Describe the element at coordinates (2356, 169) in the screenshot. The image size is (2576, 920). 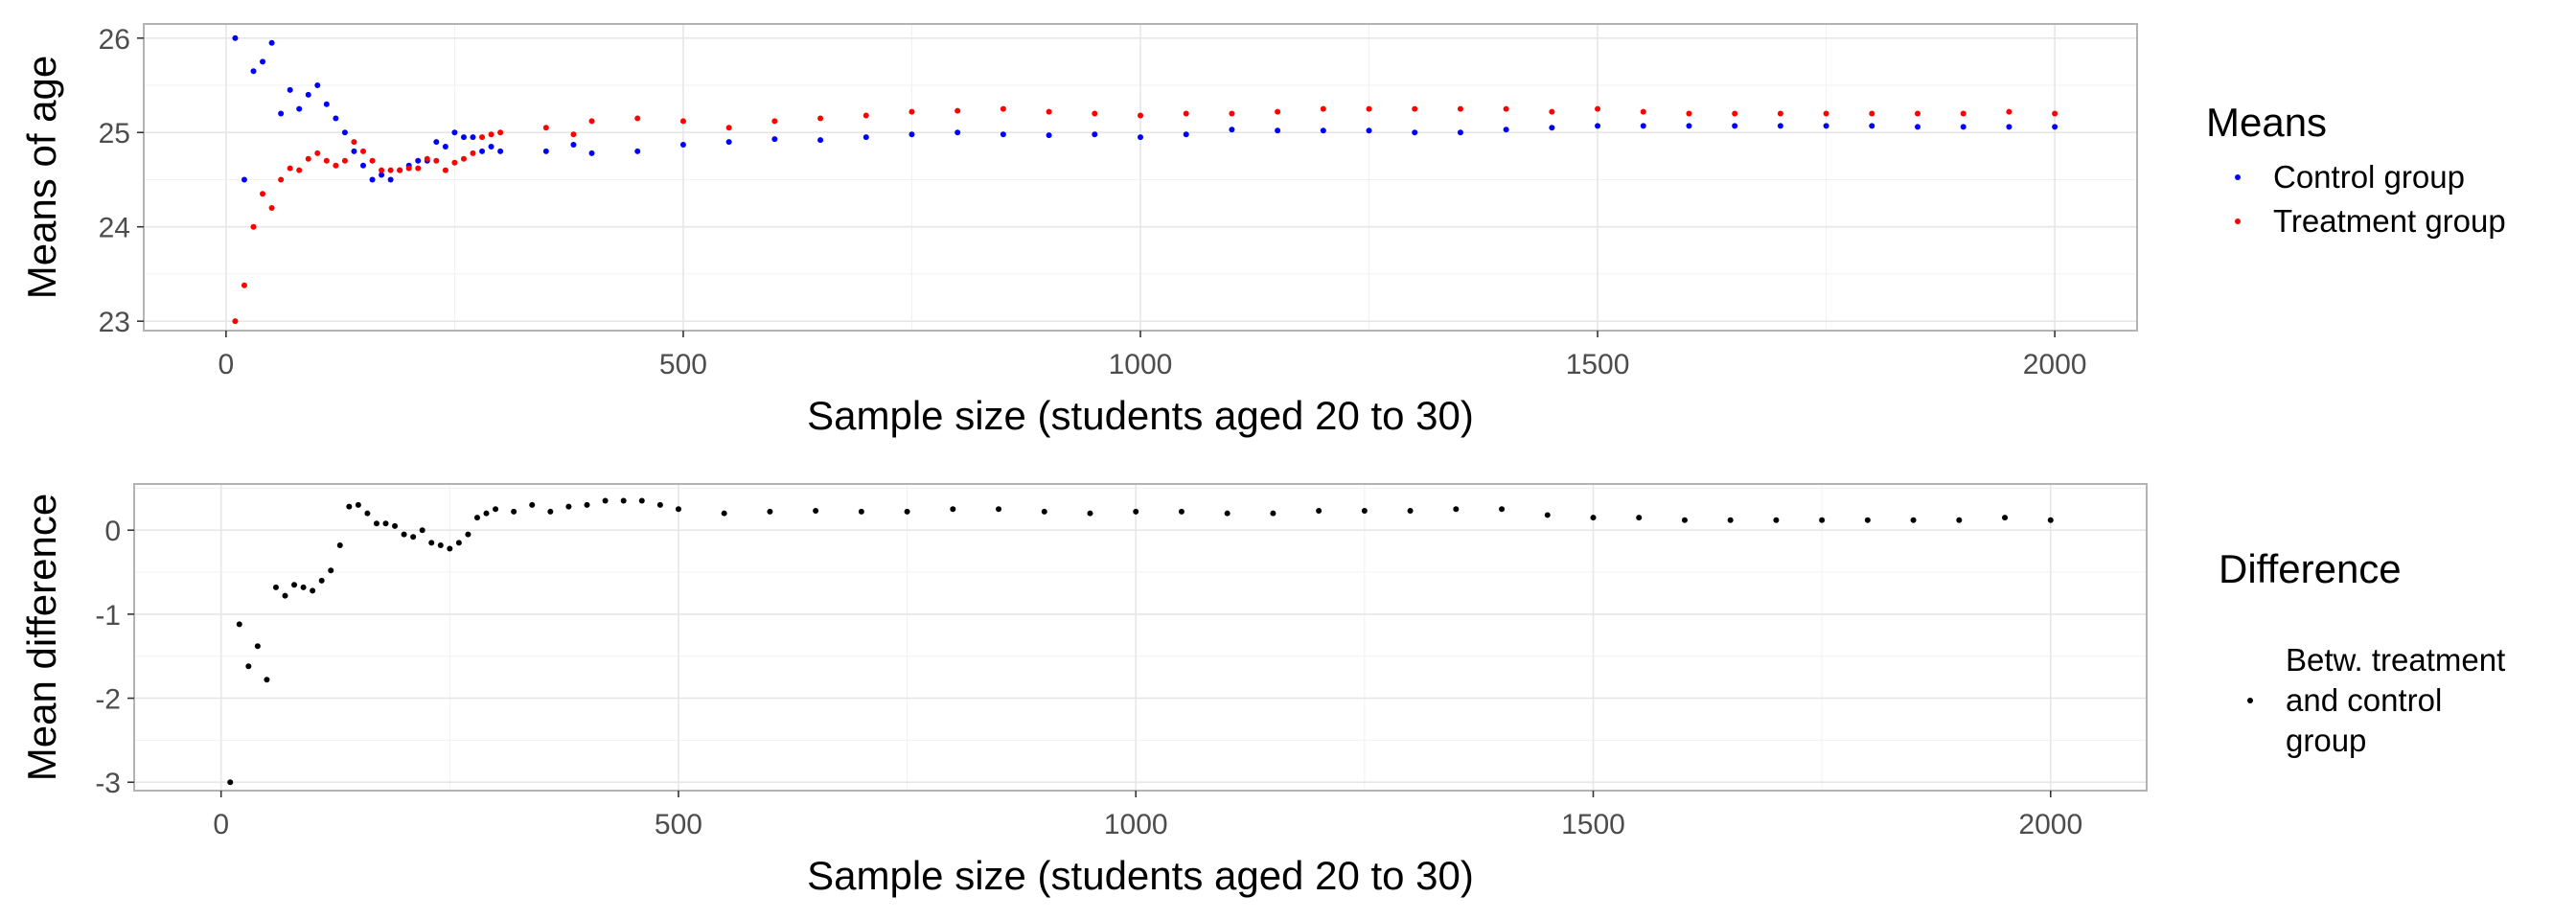
I see `means-legend: Means Control group Treatment group` at that location.